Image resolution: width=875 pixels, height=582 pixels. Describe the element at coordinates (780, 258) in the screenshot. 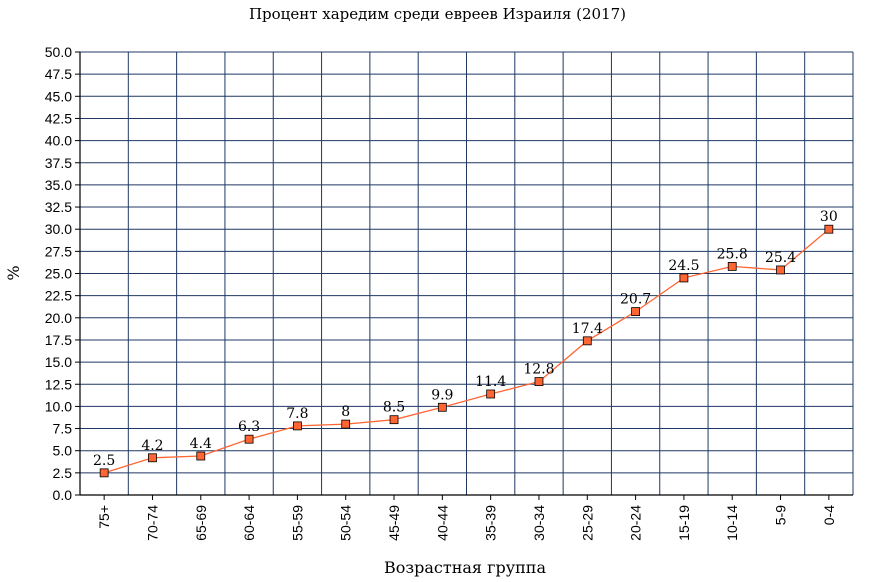

I see `data-label: 25.4` at that location.